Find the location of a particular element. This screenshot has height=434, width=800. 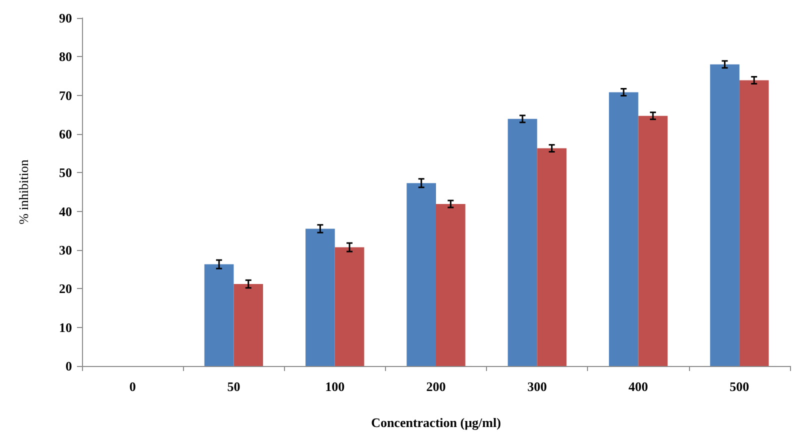

x-axis-title: Concentraction (µg/ml) is located at coordinates (436, 422).